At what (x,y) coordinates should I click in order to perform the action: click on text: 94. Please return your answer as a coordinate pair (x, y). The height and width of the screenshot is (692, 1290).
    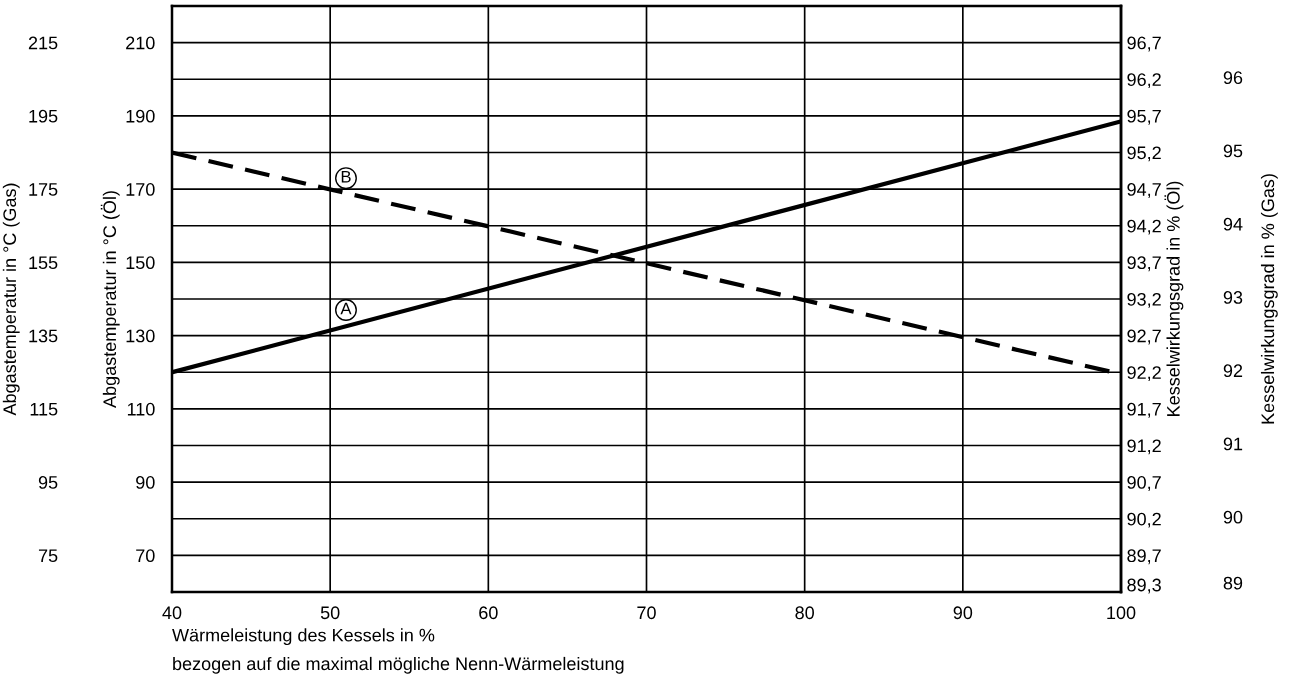
    Looking at the image, I should click on (1233, 224).